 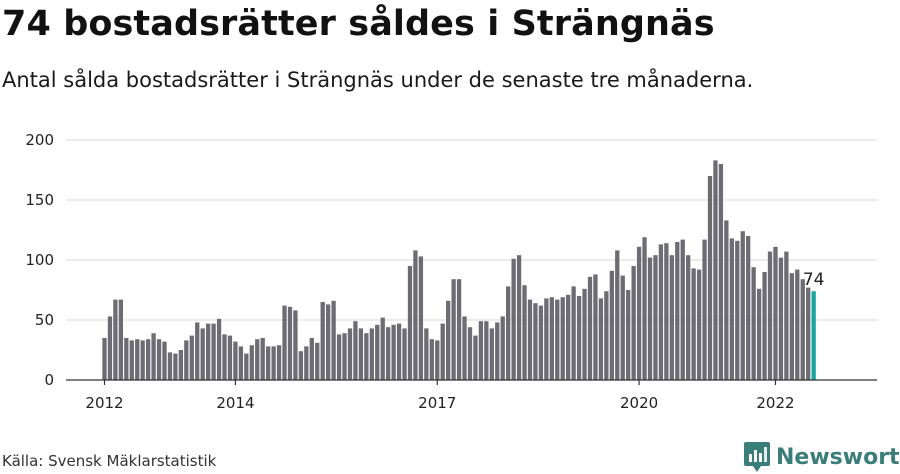 I want to click on y-axis-ticks: 0 50 100 150 200, so click(x=39, y=260).